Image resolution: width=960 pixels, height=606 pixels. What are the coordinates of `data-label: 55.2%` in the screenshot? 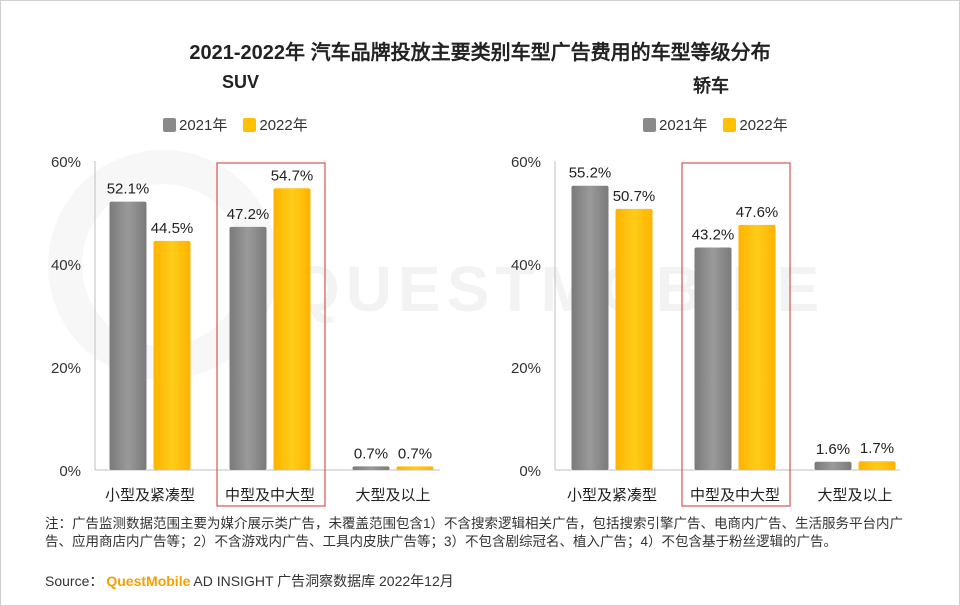 It's located at (590, 173).